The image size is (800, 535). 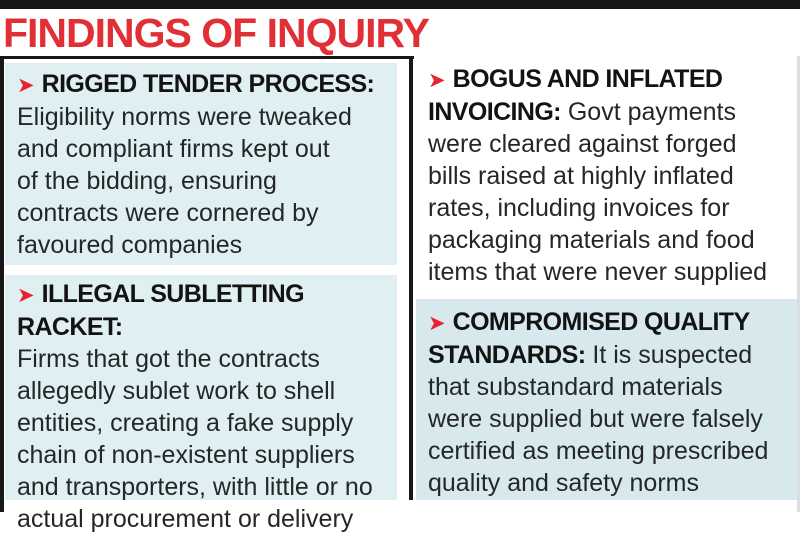 I want to click on page-title: FINDINGS OF INQUIRY, so click(x=216, y=33).